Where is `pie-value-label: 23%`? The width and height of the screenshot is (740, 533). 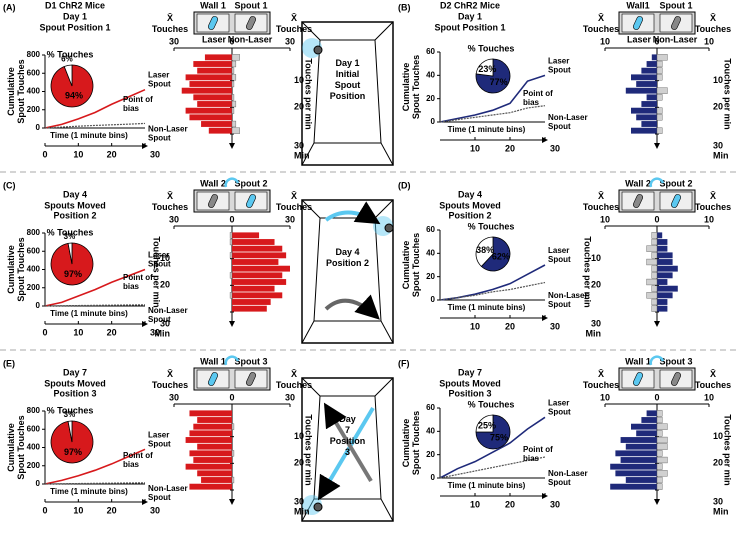
pie-value-label: 23% is located at coordinates (487, 69).